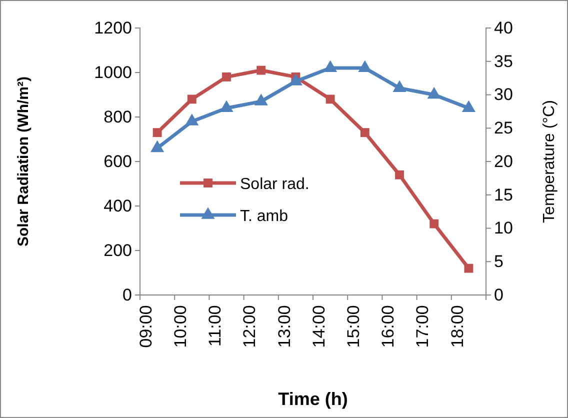 The width and height of the screenshot is (568, 418). I want to click on x-axis-title: Time (h), so click(313, 399).